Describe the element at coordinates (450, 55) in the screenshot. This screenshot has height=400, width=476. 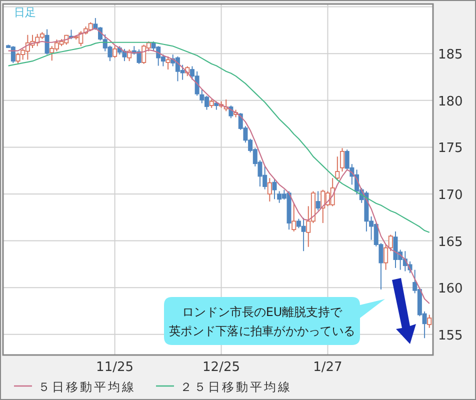
I see `y-tick-label: 185` at that location.